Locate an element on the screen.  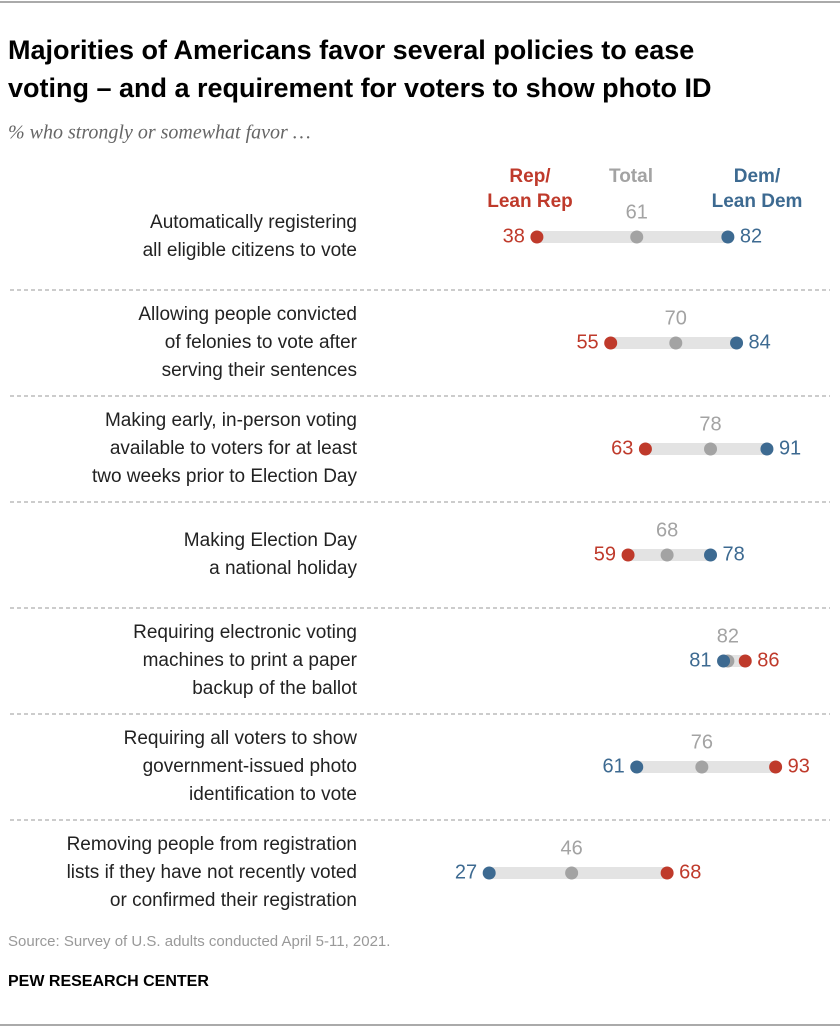
value-label: 76 is located at coordinates (702, 742).